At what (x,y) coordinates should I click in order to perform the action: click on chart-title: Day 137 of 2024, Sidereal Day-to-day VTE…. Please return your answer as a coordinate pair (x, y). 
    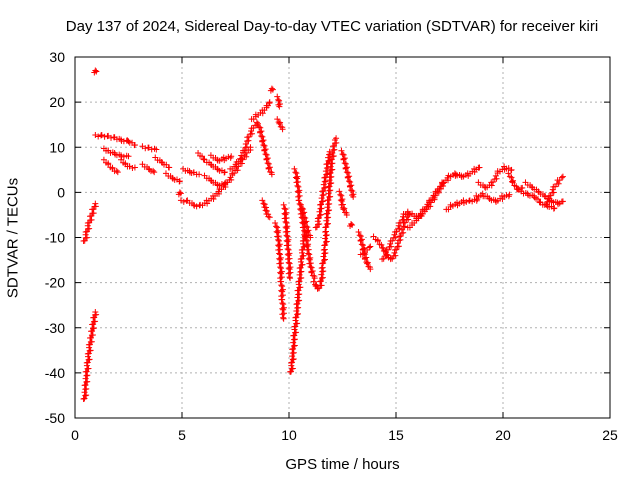
    Looking at the image, I should click on (332, 26).